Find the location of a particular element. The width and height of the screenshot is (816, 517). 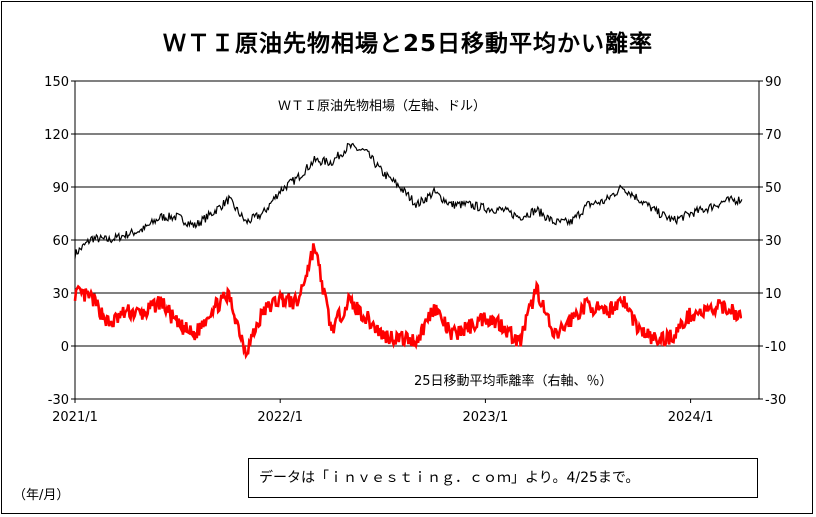

chart-title: ＷＴＩ原油先物相場と25日移動平均かい離率 is located at coordinates (407, 44).